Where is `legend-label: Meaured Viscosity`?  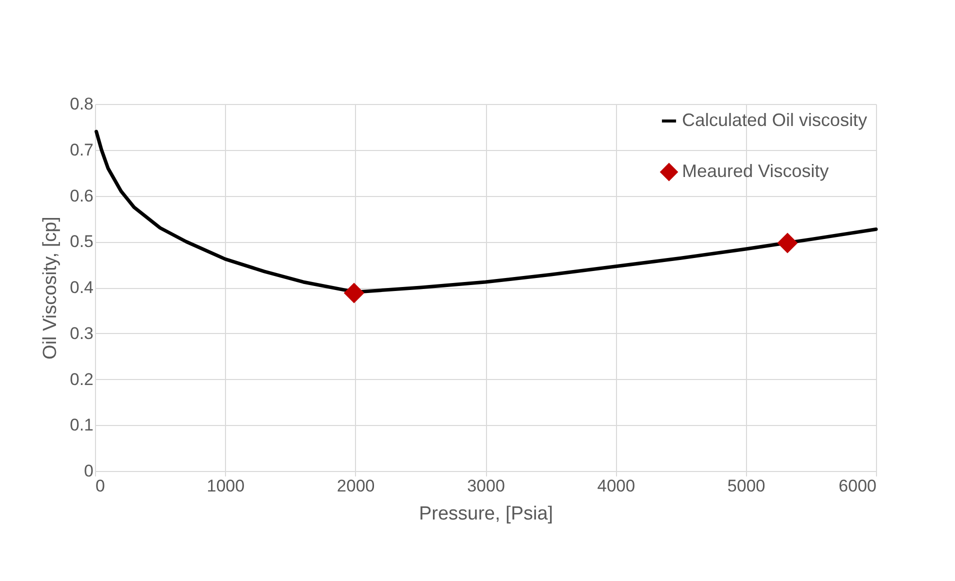 legend-label: Meaured Viscosity is located at coordinates (755, 171).